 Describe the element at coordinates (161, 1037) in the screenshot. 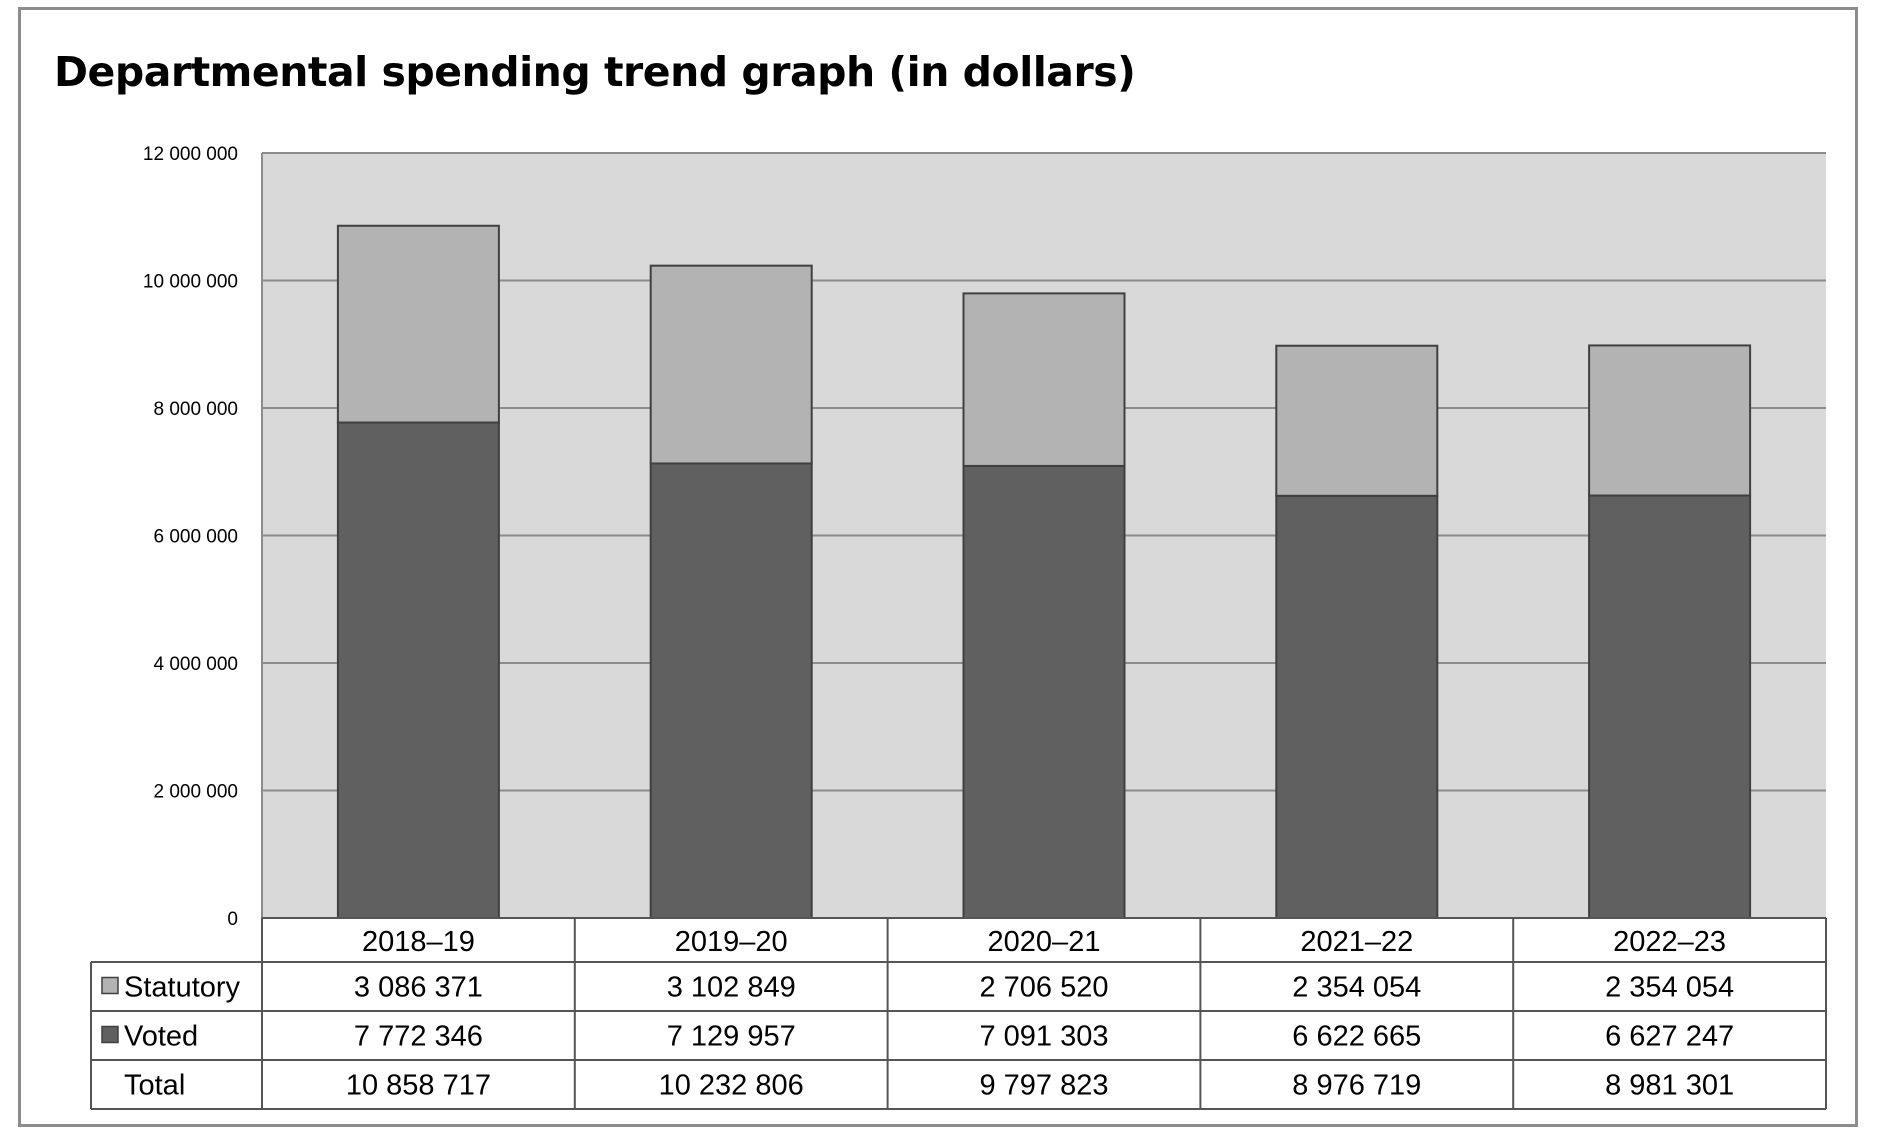

I see `legend-label-voted: Voted` at that location.